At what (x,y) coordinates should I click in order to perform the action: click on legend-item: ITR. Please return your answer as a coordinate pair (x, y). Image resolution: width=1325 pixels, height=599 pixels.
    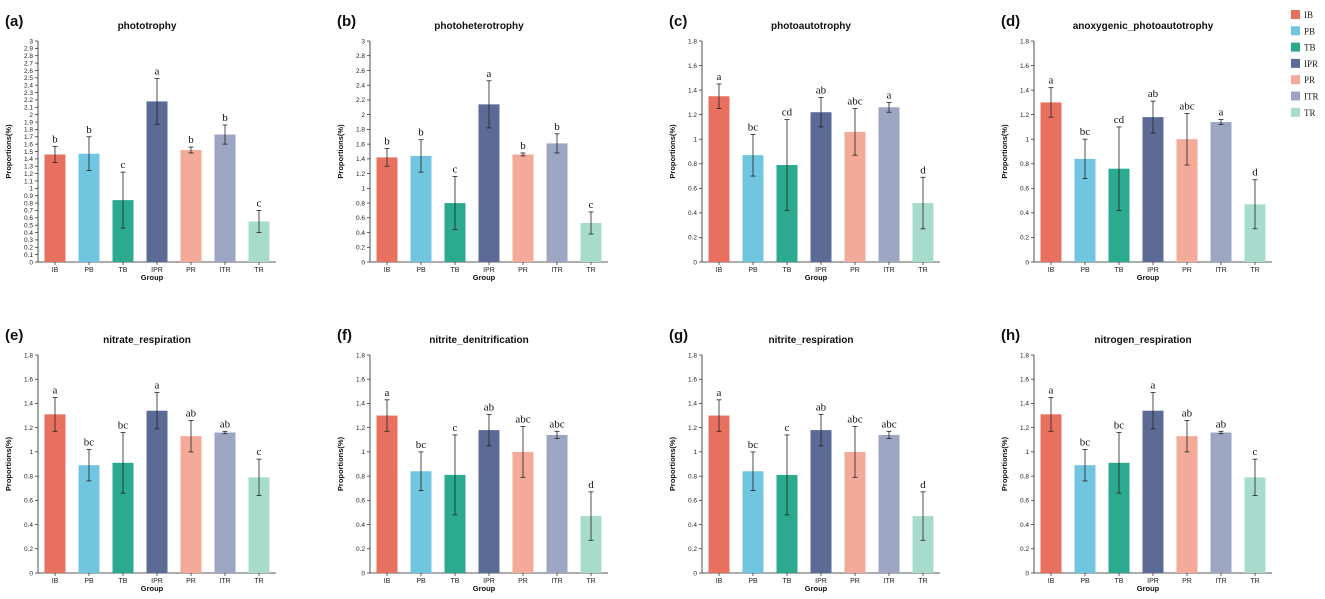
    Looking at the image, I should click on (1305, 96).